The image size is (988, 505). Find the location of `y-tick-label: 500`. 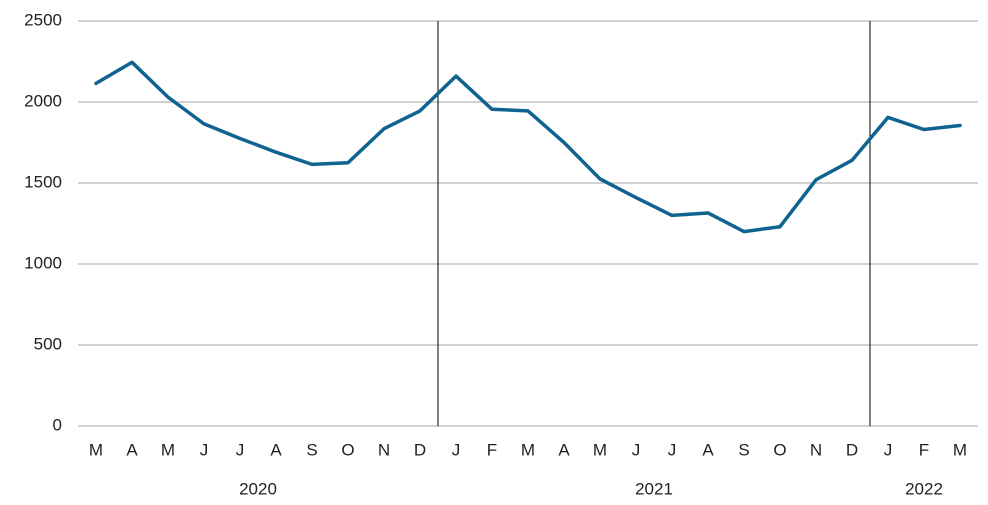

y-tick-label: 500 is located at coordinates (48, 343).